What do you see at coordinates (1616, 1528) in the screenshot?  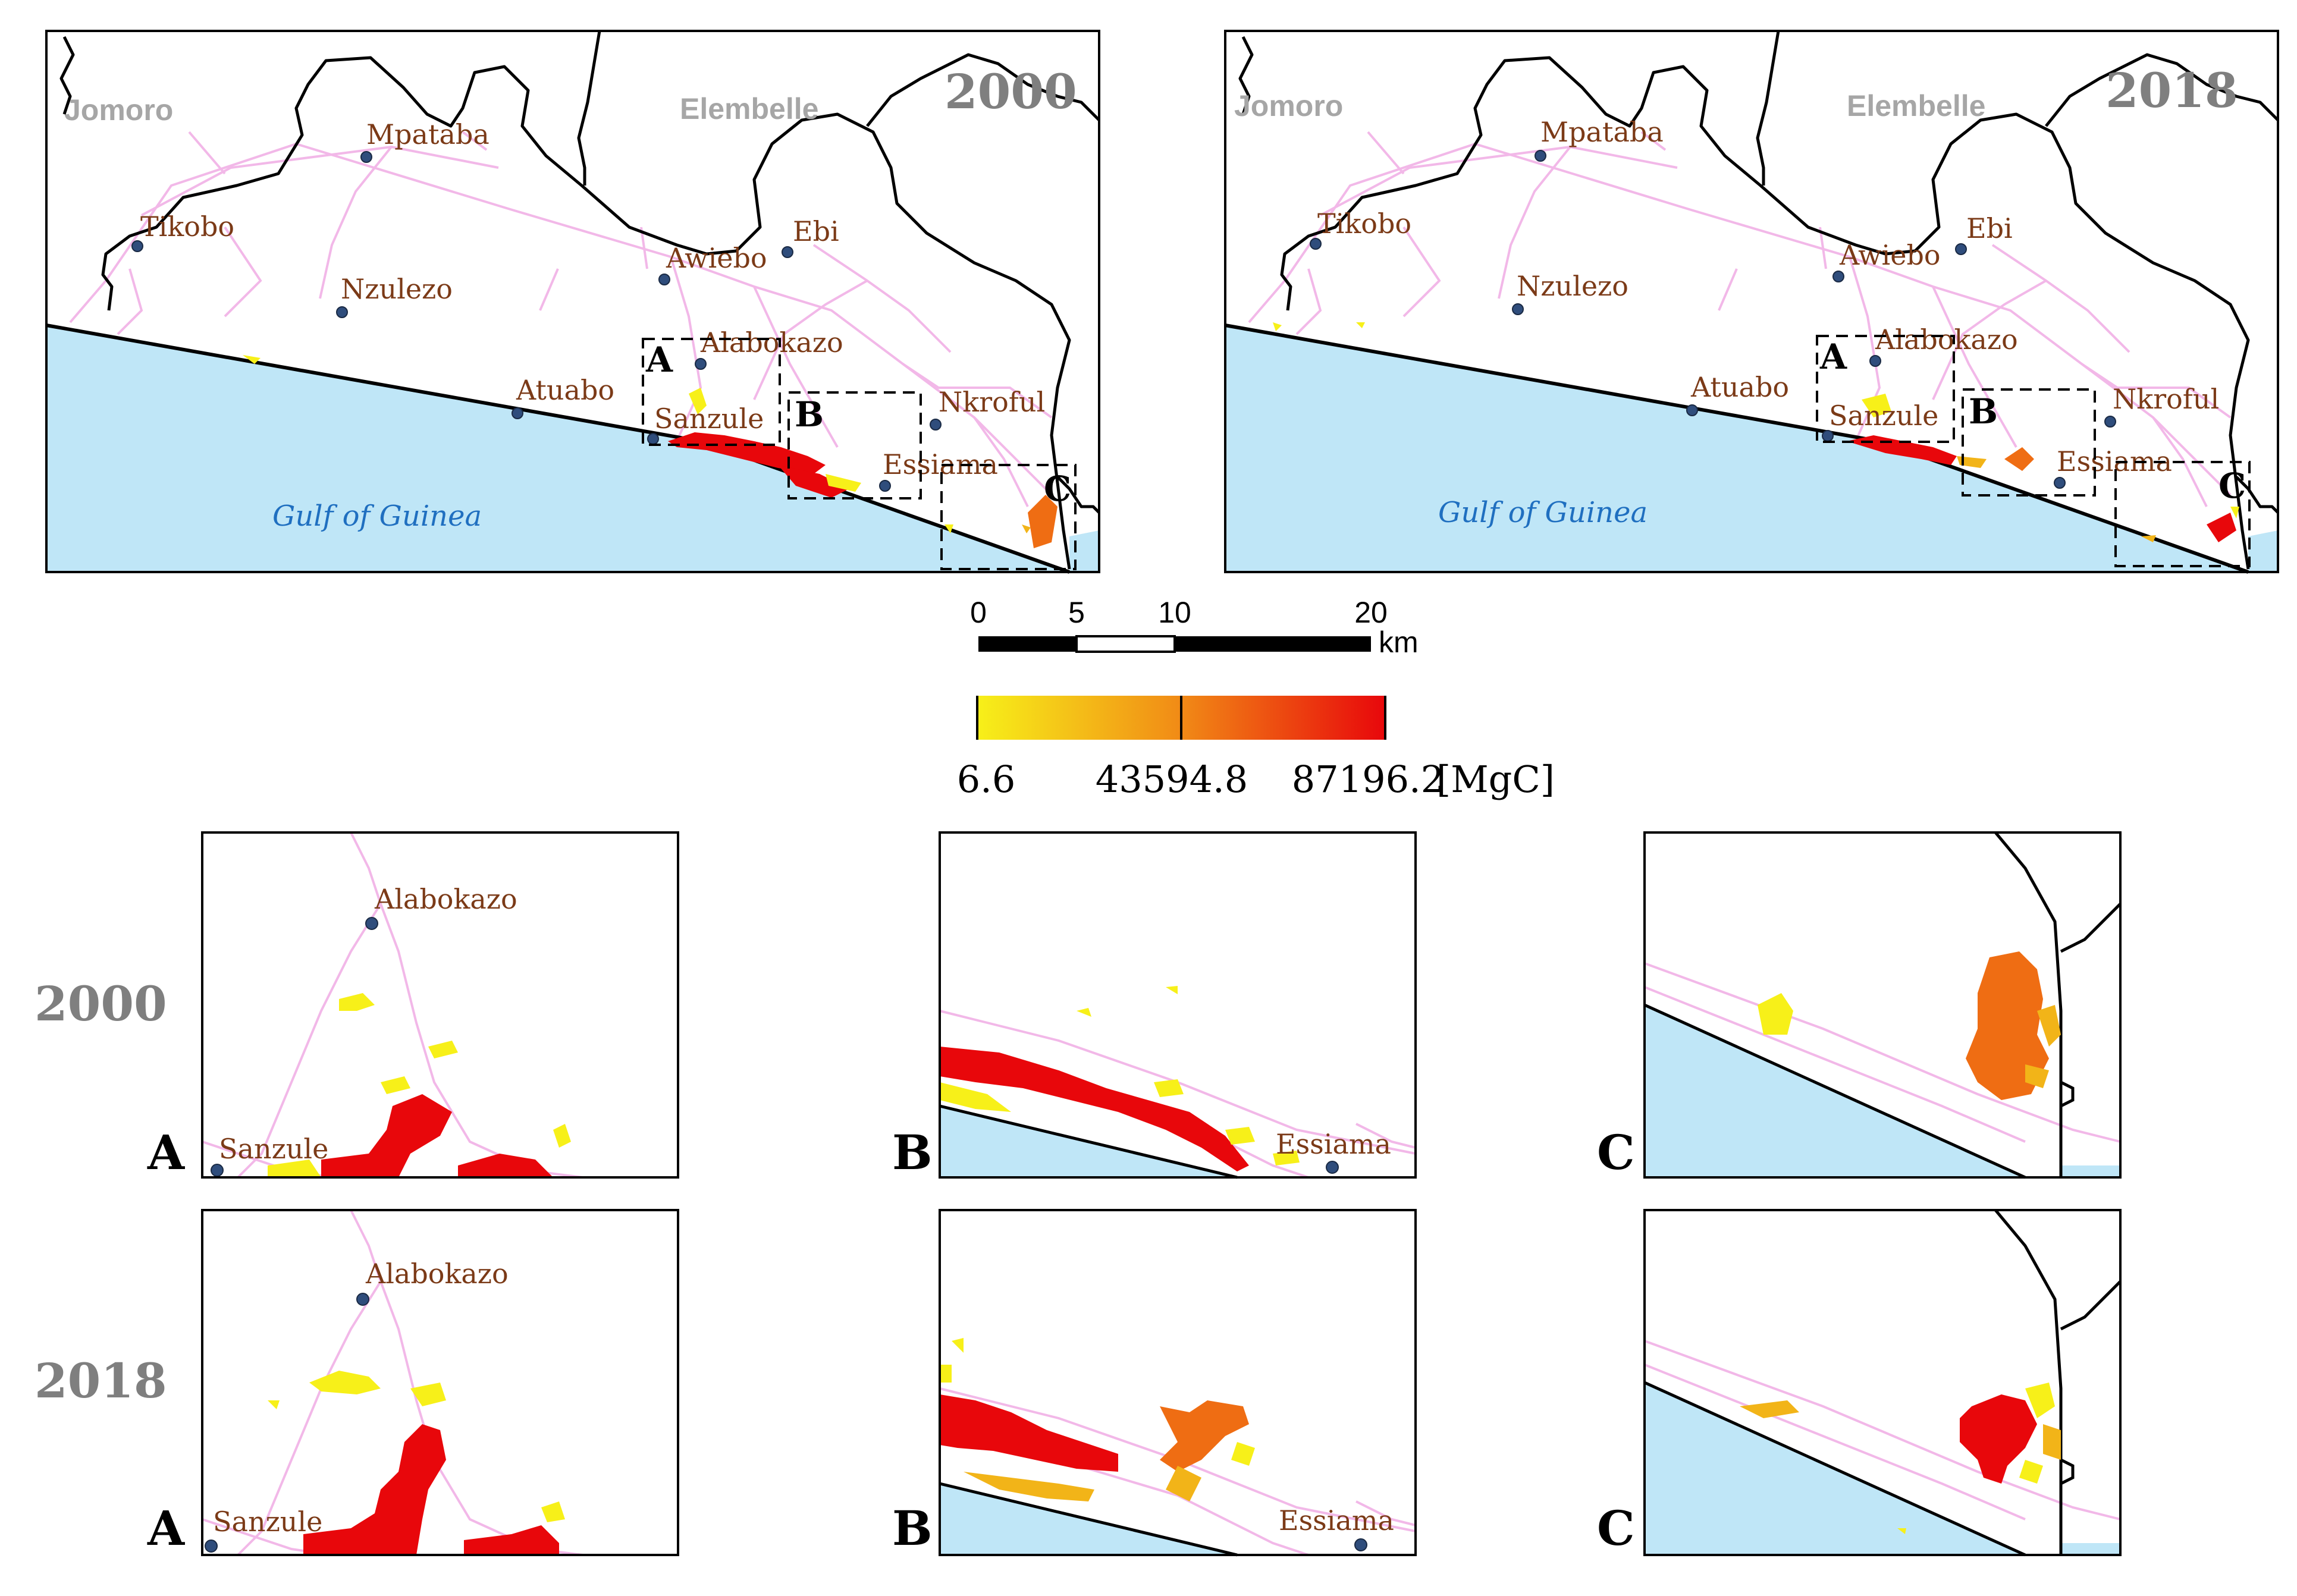 I see `inset-letter-c-2018: C` at bounding box center [1616, 1528].